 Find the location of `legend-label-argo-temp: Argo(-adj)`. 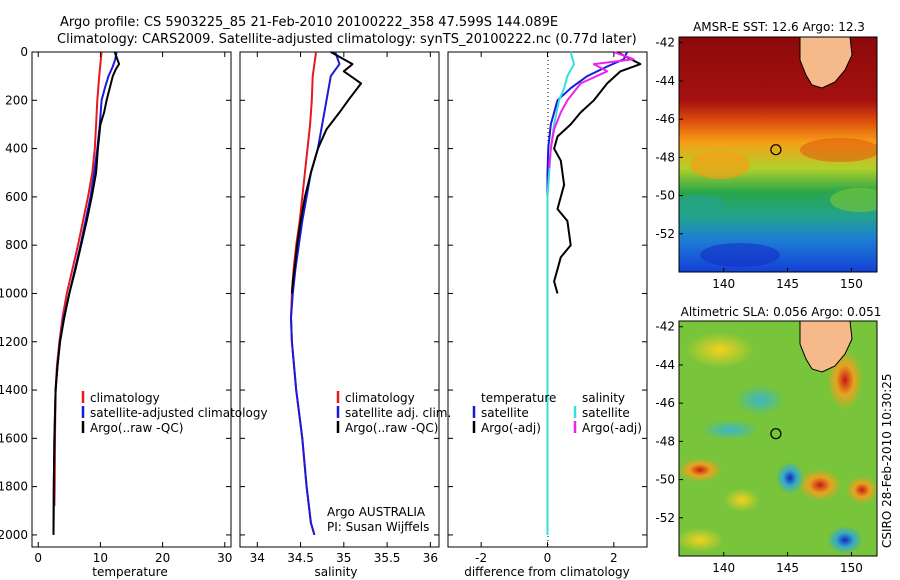

legend-label-argo-temp: Argo(-adj) is located at coordinates (511, 428).